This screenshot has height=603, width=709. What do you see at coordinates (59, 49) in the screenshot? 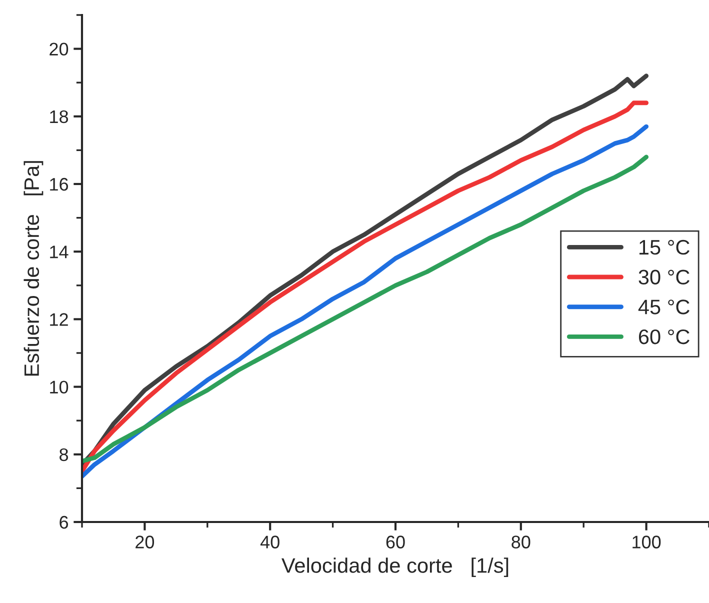
I see `y-tick-label: 20` at bounding box center [59, 49].